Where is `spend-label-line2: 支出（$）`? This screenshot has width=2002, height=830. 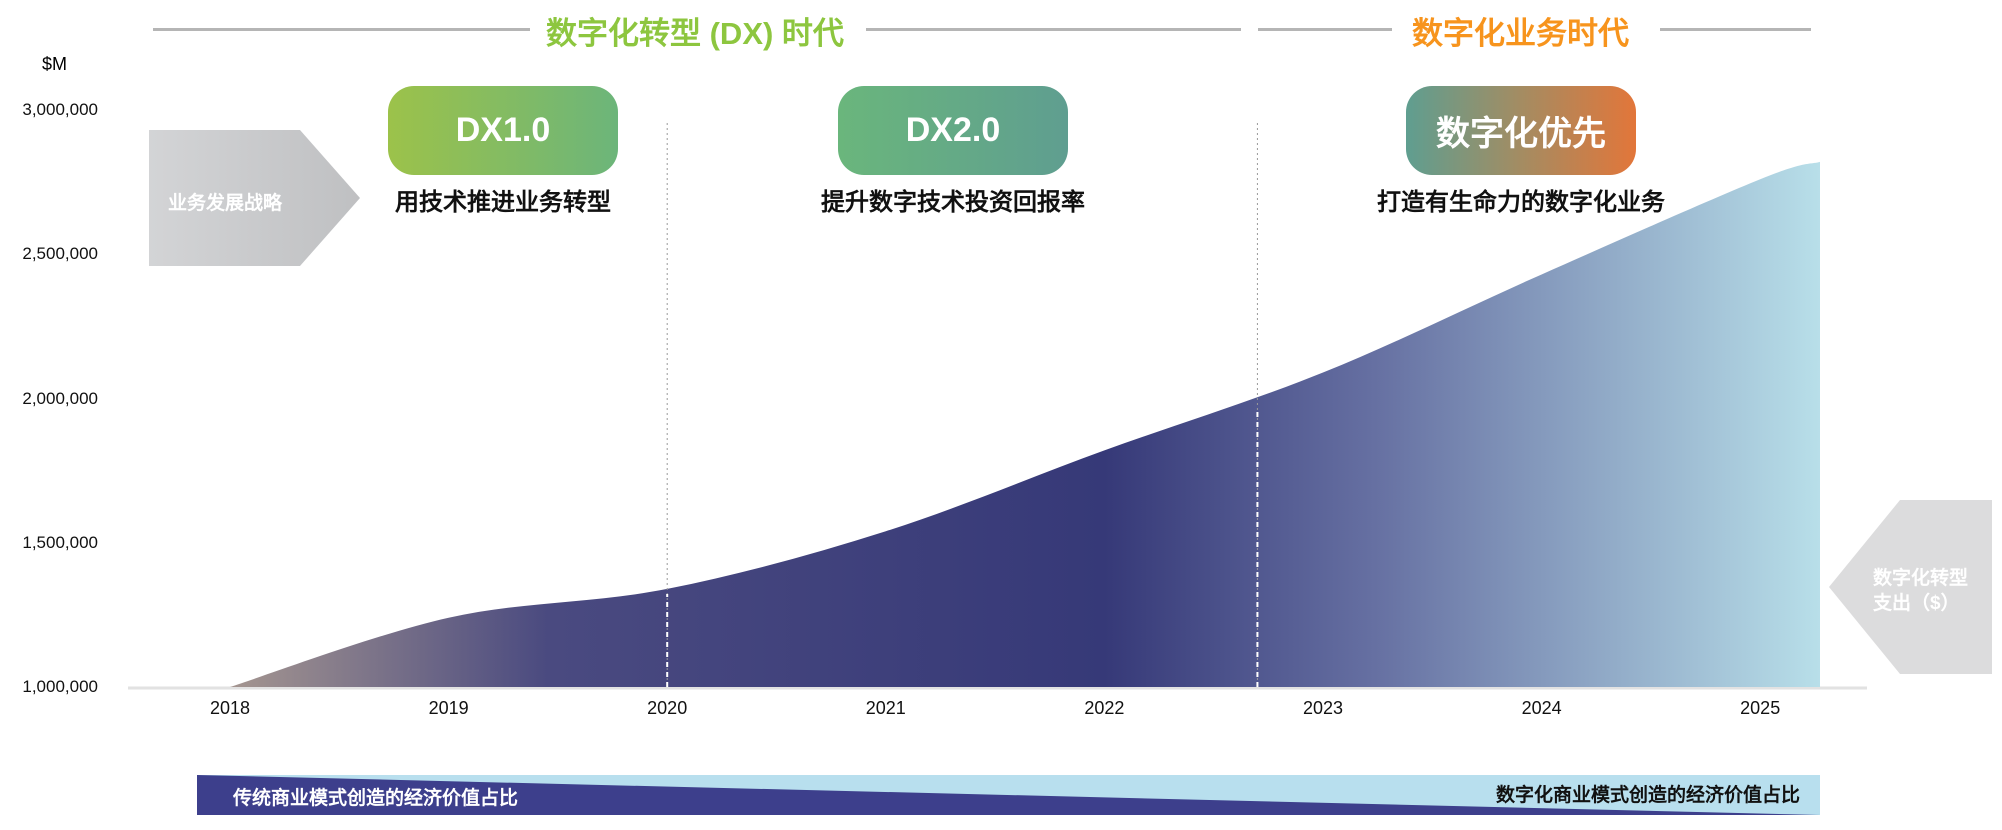
spend-label-line2: 支出（$） is located at coordinates (1916, 603).